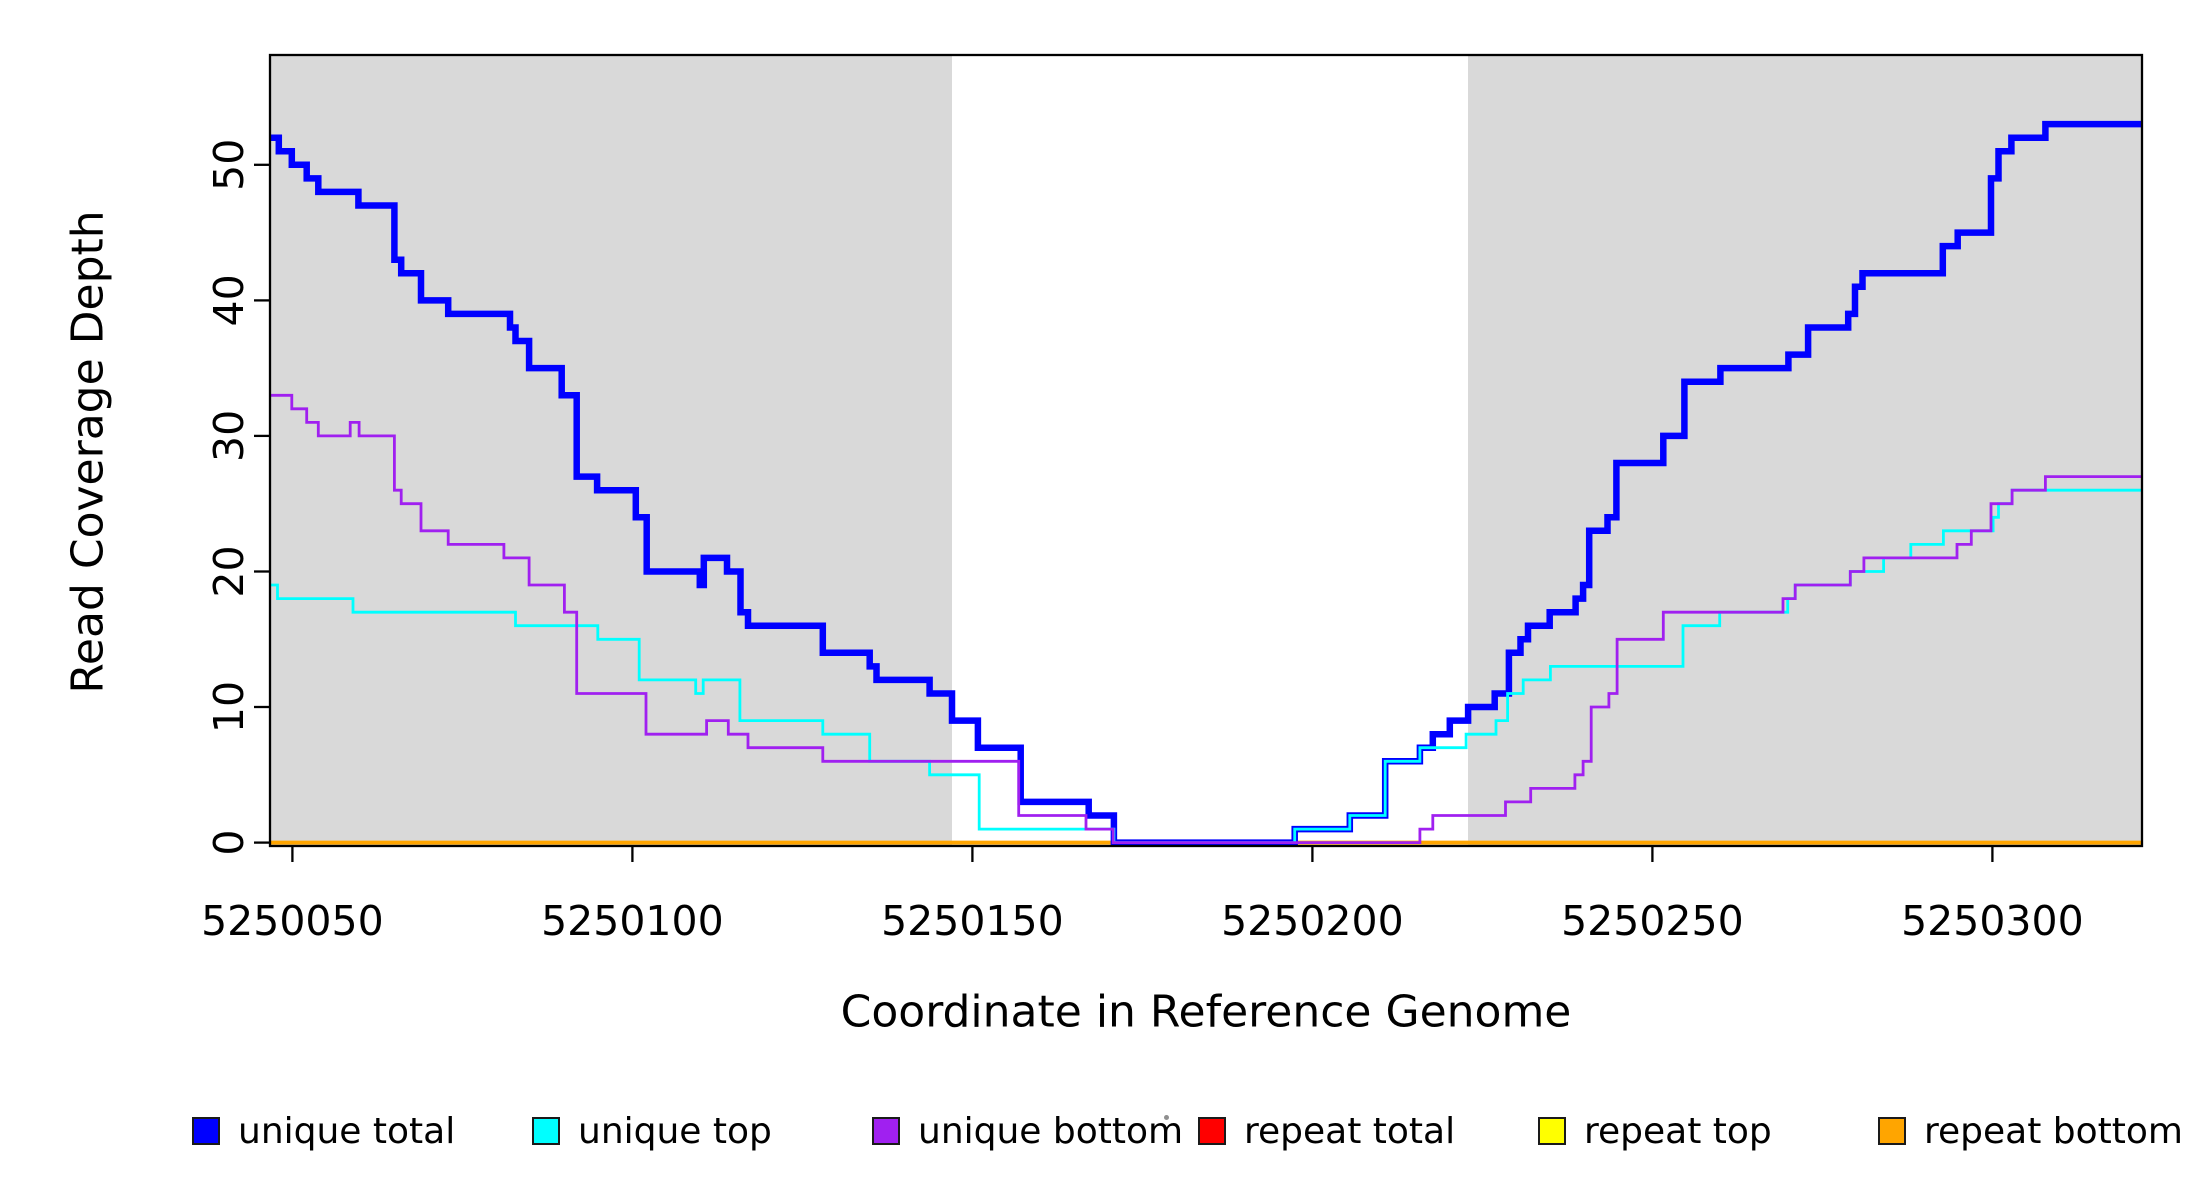 This screenshot has height=1200, width=2200. What do you see at coordinates (292, 921) in the screenshot?
I see `x-tick-label: 5250050` at bounding box center [292, 921].